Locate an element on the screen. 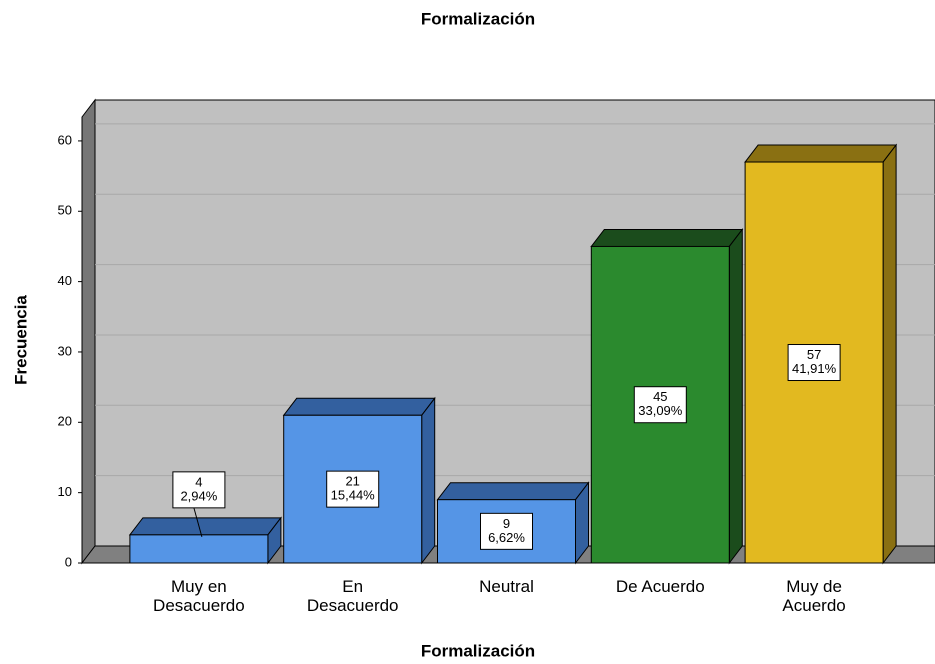  percentage-label: 6,62% is located at coordinates (506, 537).